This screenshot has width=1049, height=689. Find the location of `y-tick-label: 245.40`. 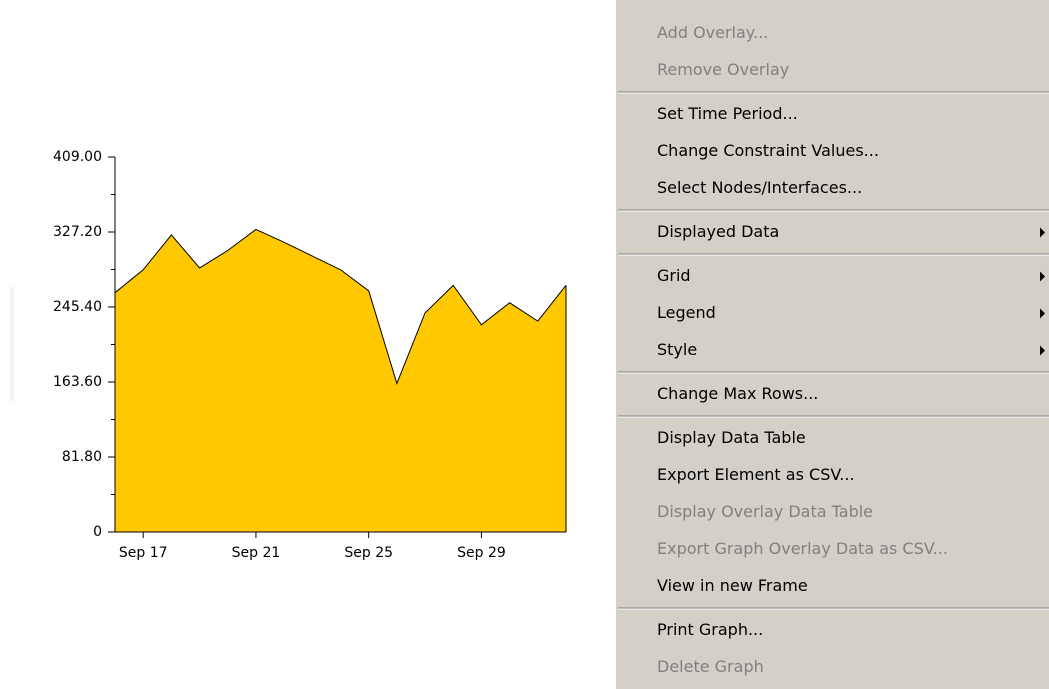

y-tick-label: 245.40 is located at coordinates (77, 307).